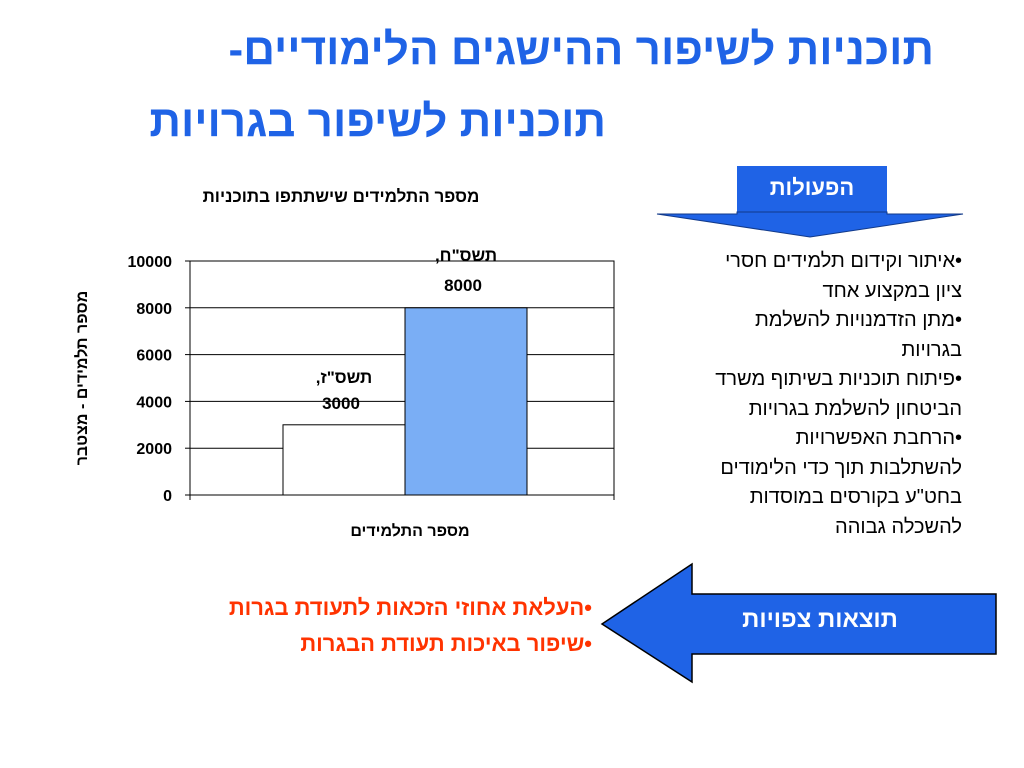 The width and height of the screenshot is (1024, 768). What do you see at coordinates (812, 189) in the screenshot?
I see `actions-header-box: הפעולות` at bounding box center [812, 189].